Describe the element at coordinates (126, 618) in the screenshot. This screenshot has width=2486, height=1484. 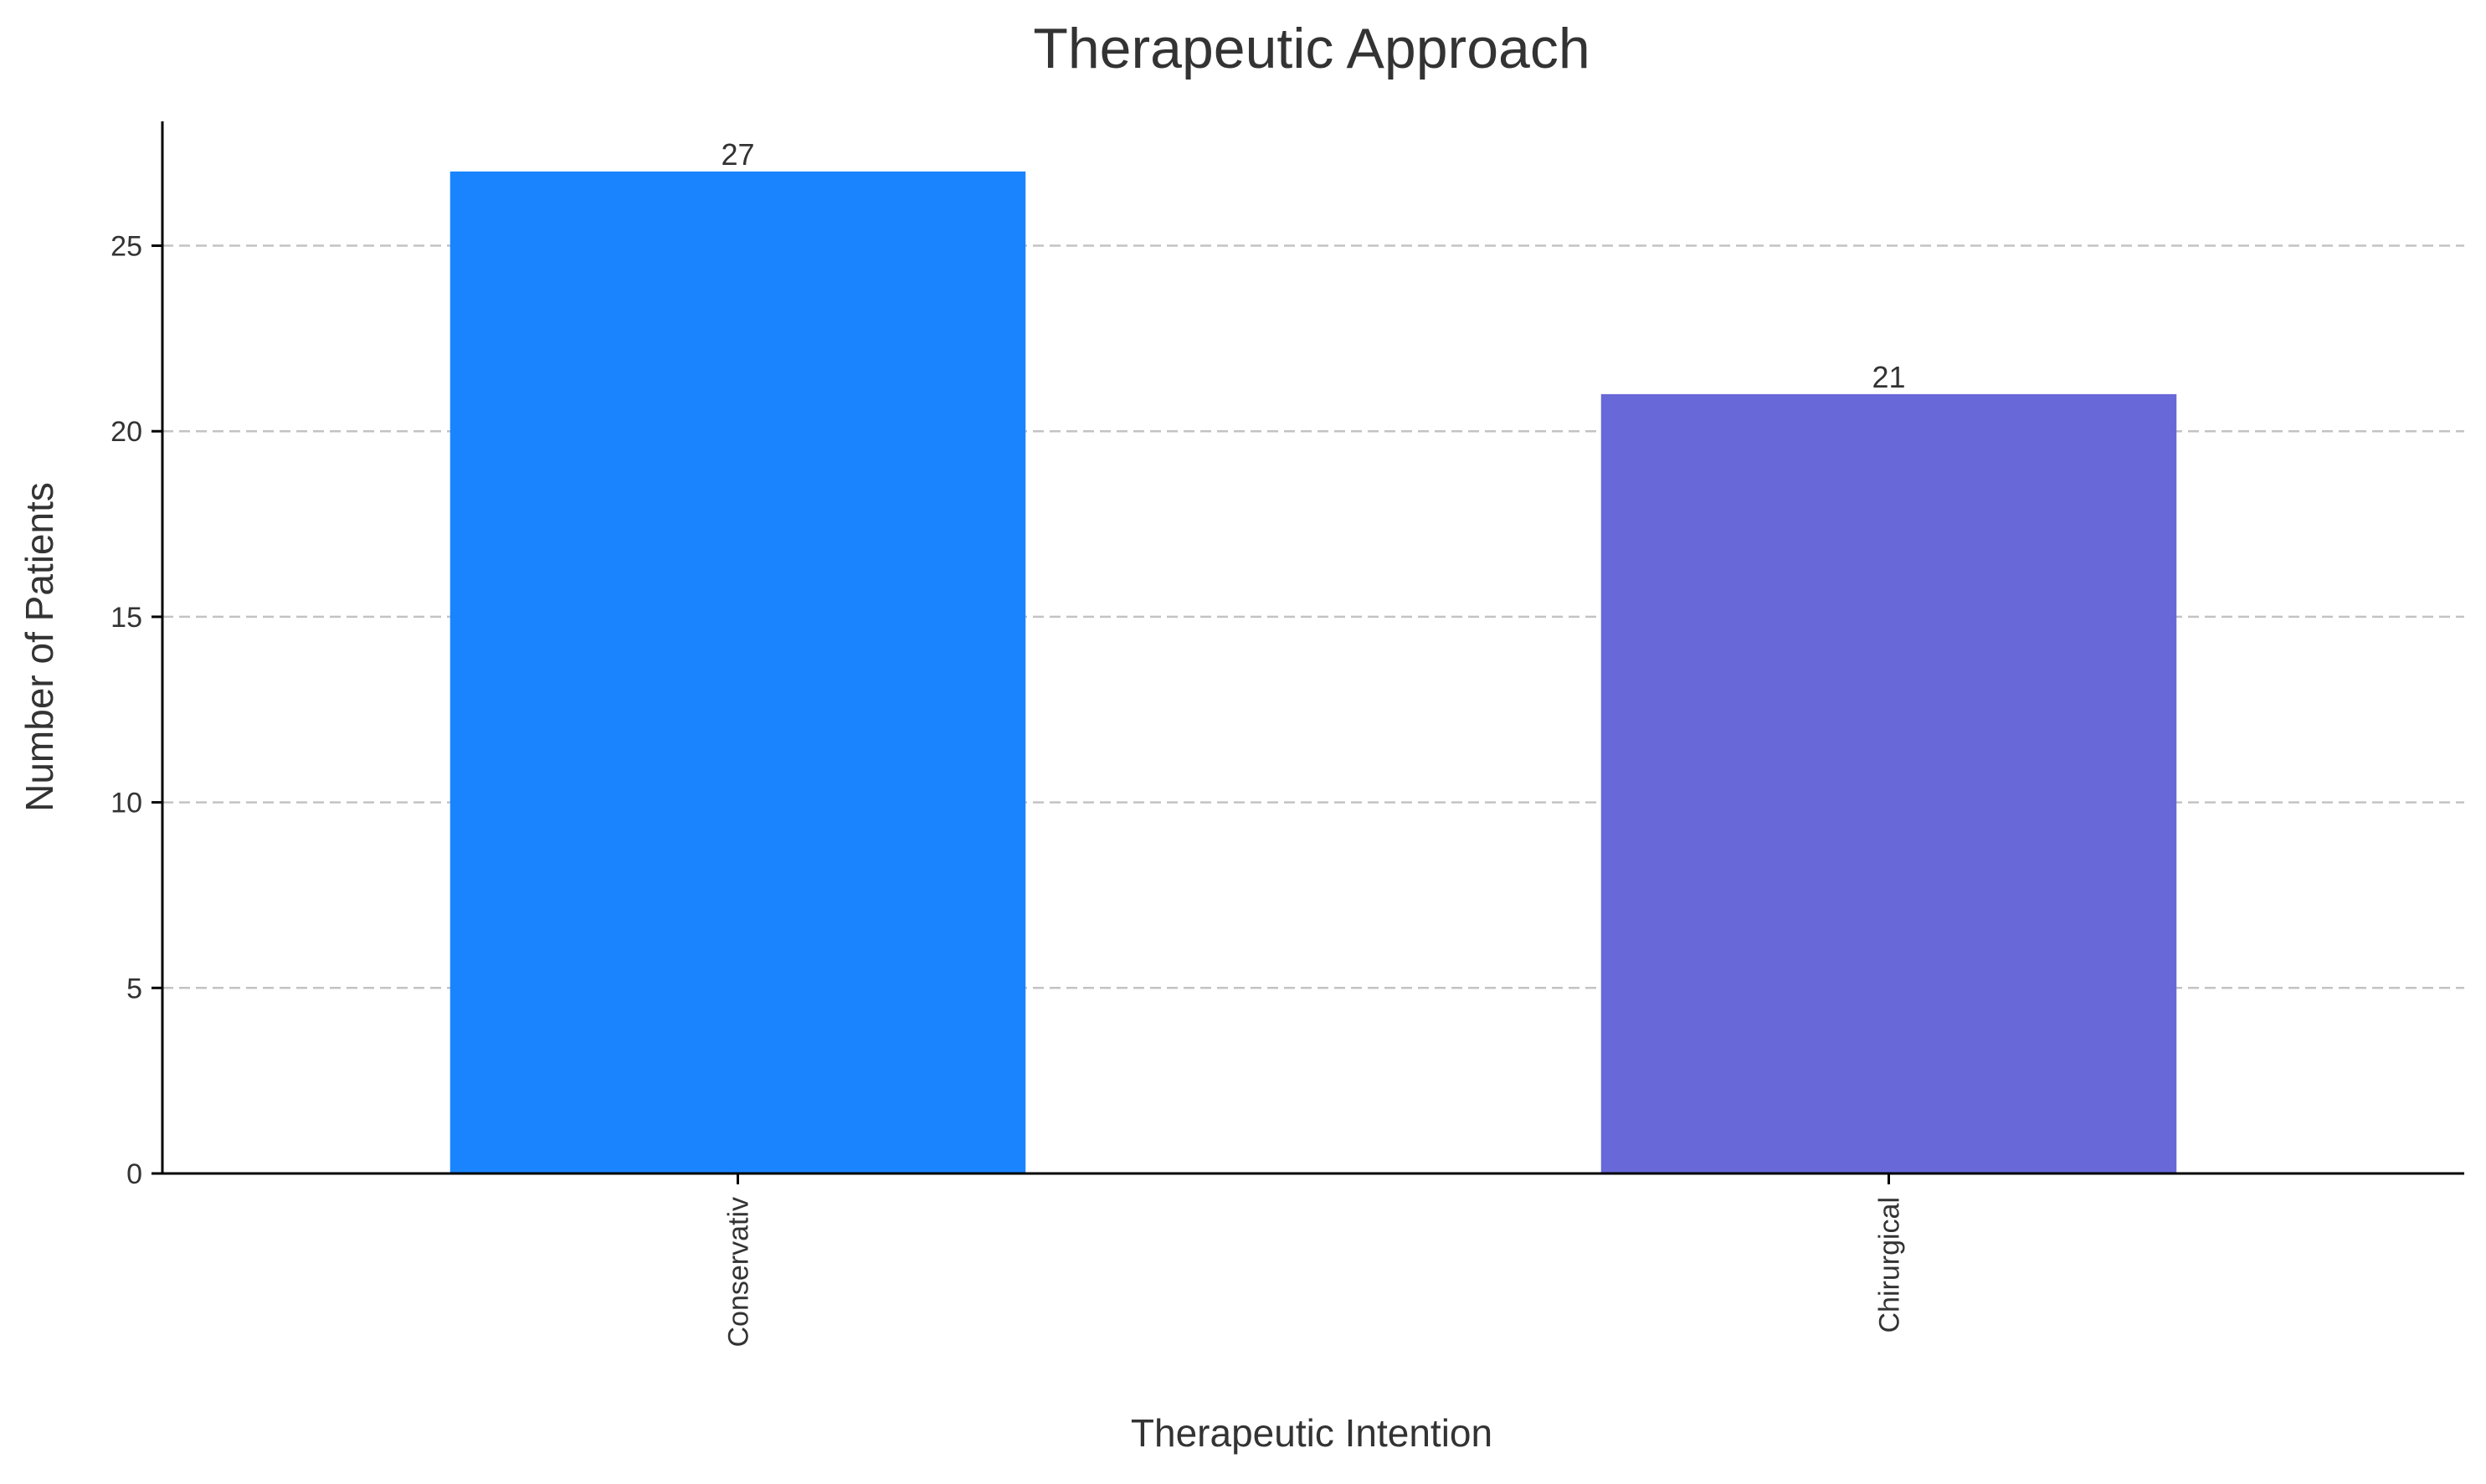
I see `y-tick-label: 15` at that location.